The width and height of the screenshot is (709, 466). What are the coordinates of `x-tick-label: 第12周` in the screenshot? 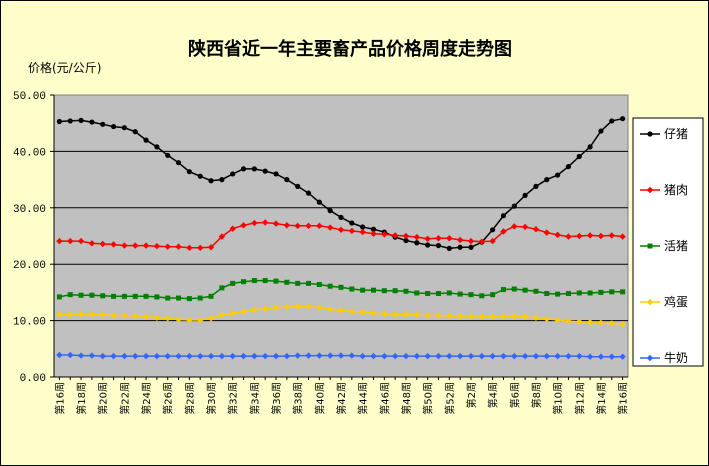 It's located at (579, 398).